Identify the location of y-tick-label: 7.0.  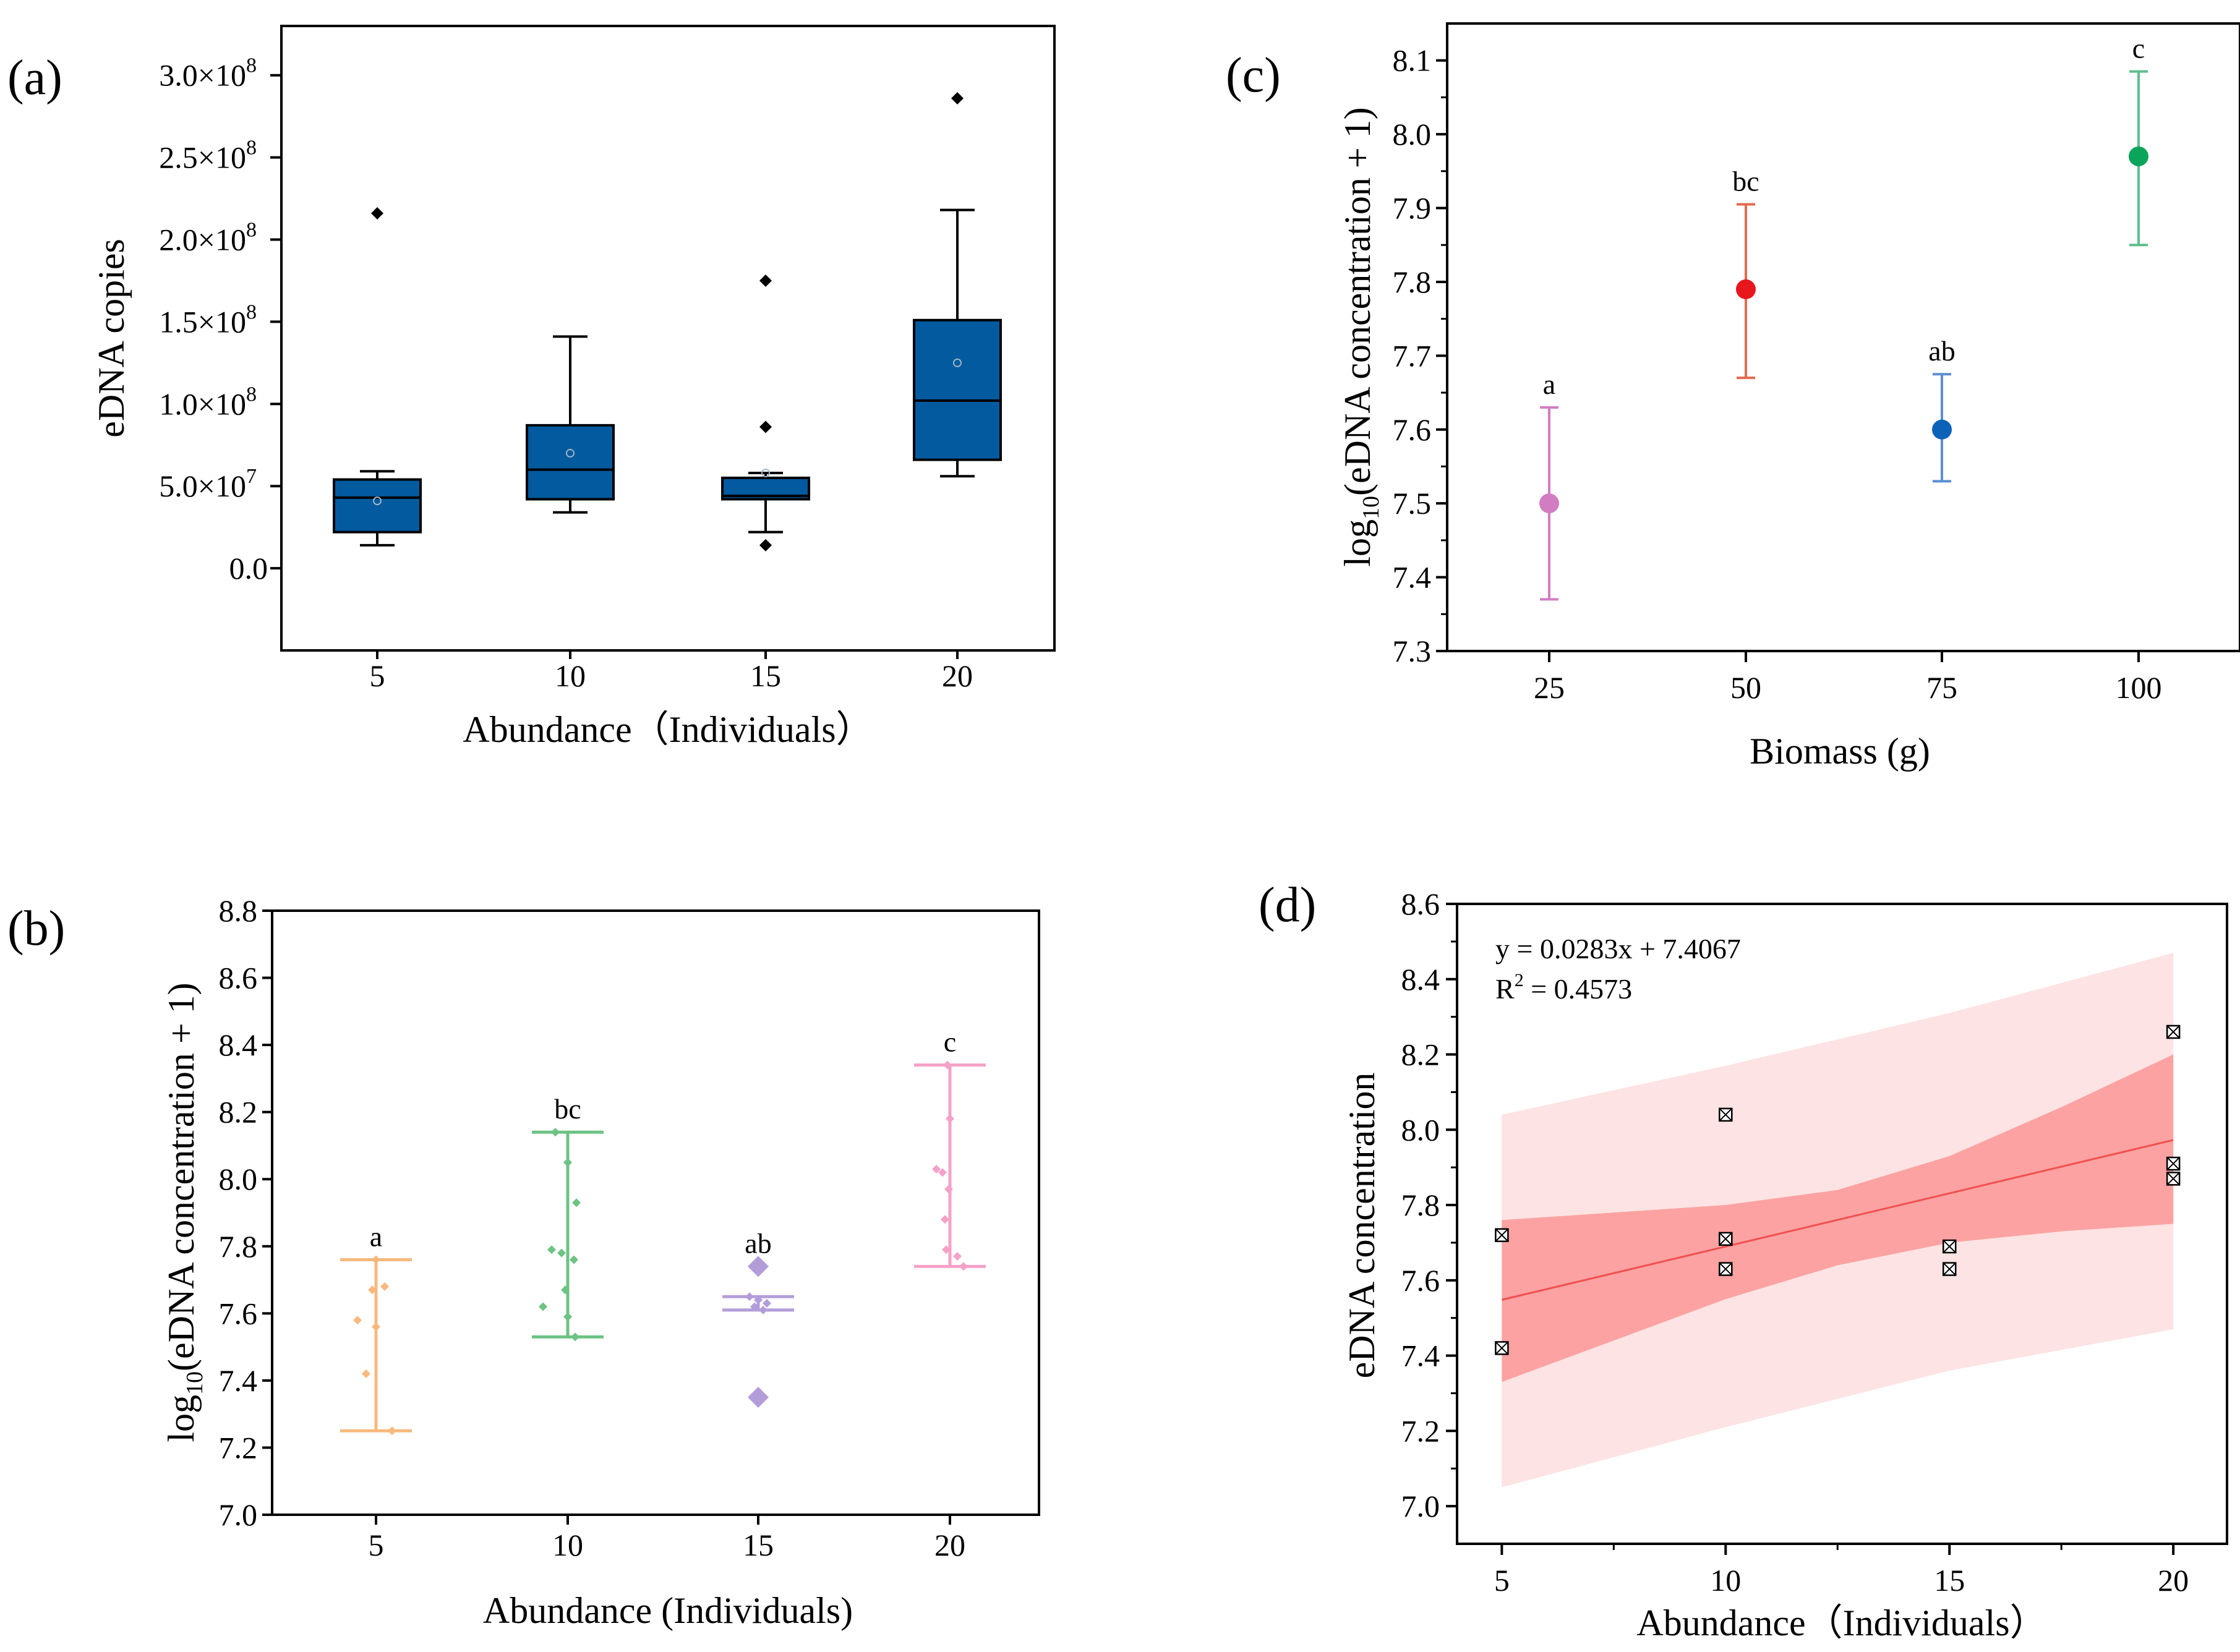
(238, 1514).